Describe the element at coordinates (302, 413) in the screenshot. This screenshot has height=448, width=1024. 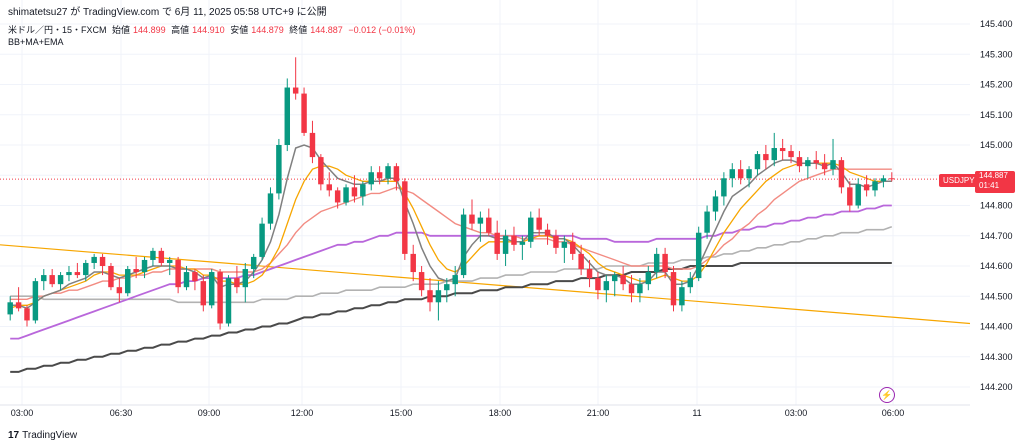
I see `x-tick-label: 12:00` at that location.